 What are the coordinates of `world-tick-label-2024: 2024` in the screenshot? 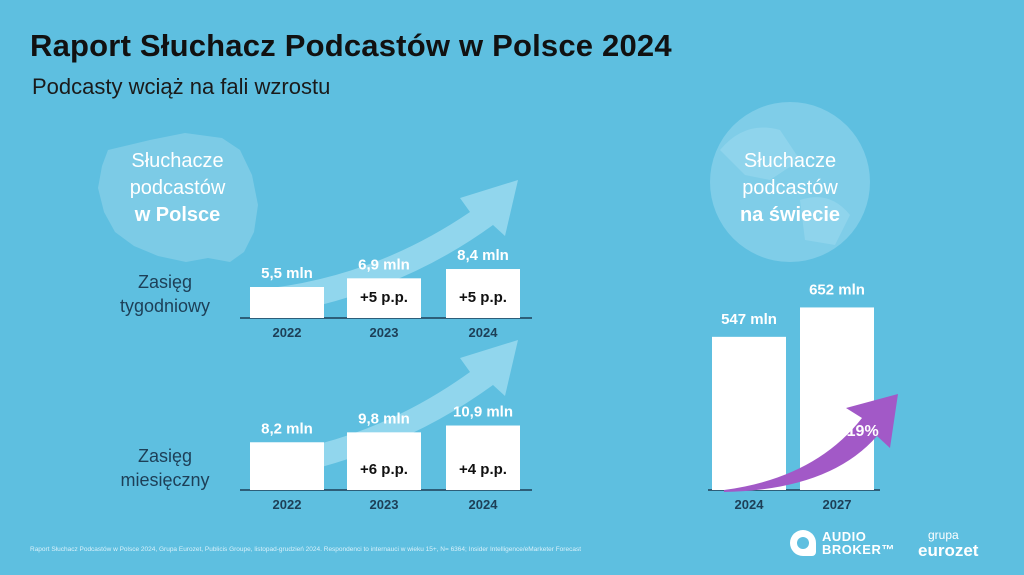 It's located at (750, 504).